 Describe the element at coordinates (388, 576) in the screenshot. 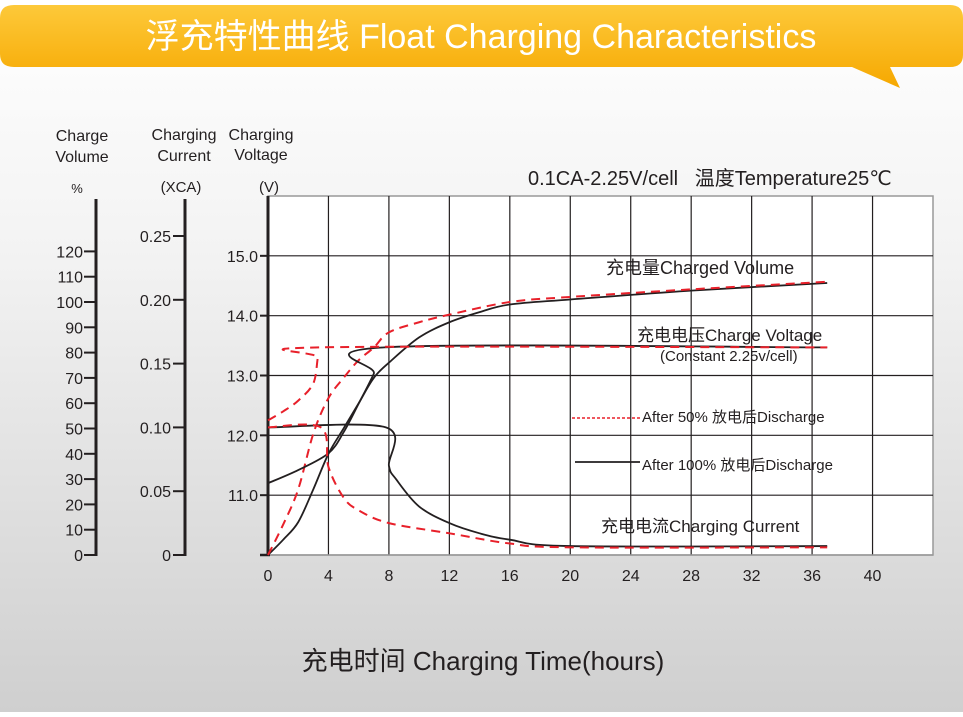

I see `x-tick-label: 8` at that location.